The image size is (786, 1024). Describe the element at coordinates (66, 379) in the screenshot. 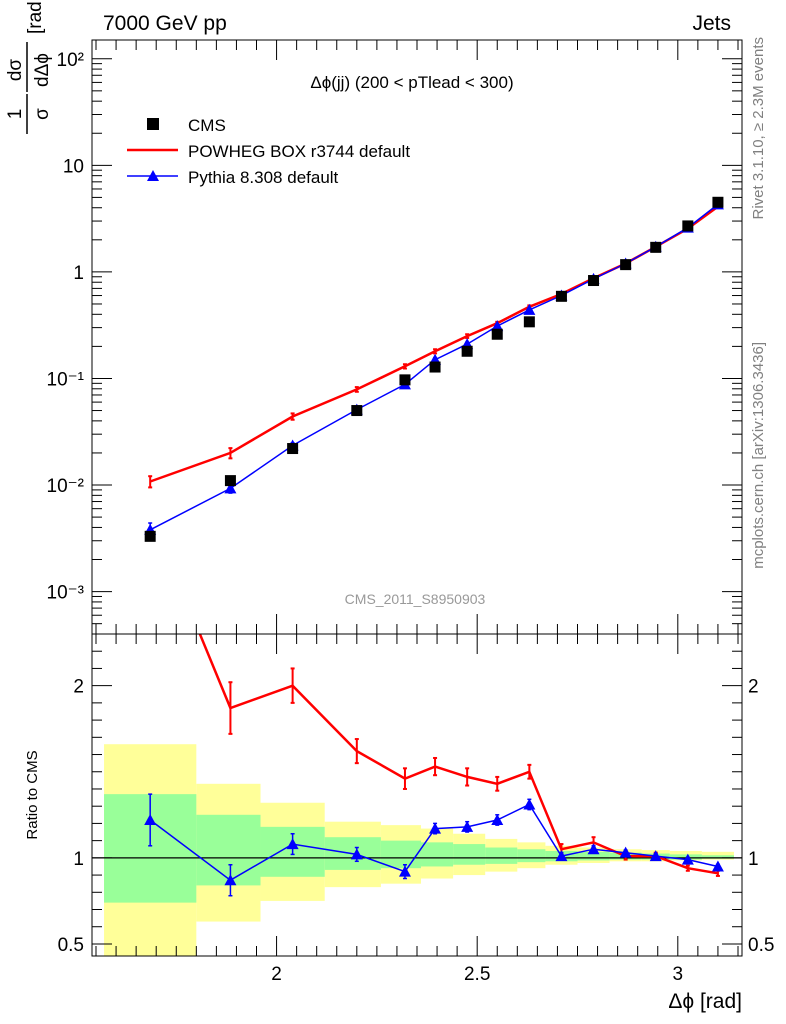

I see `y-tick-label: 10⁻¹` at that location.